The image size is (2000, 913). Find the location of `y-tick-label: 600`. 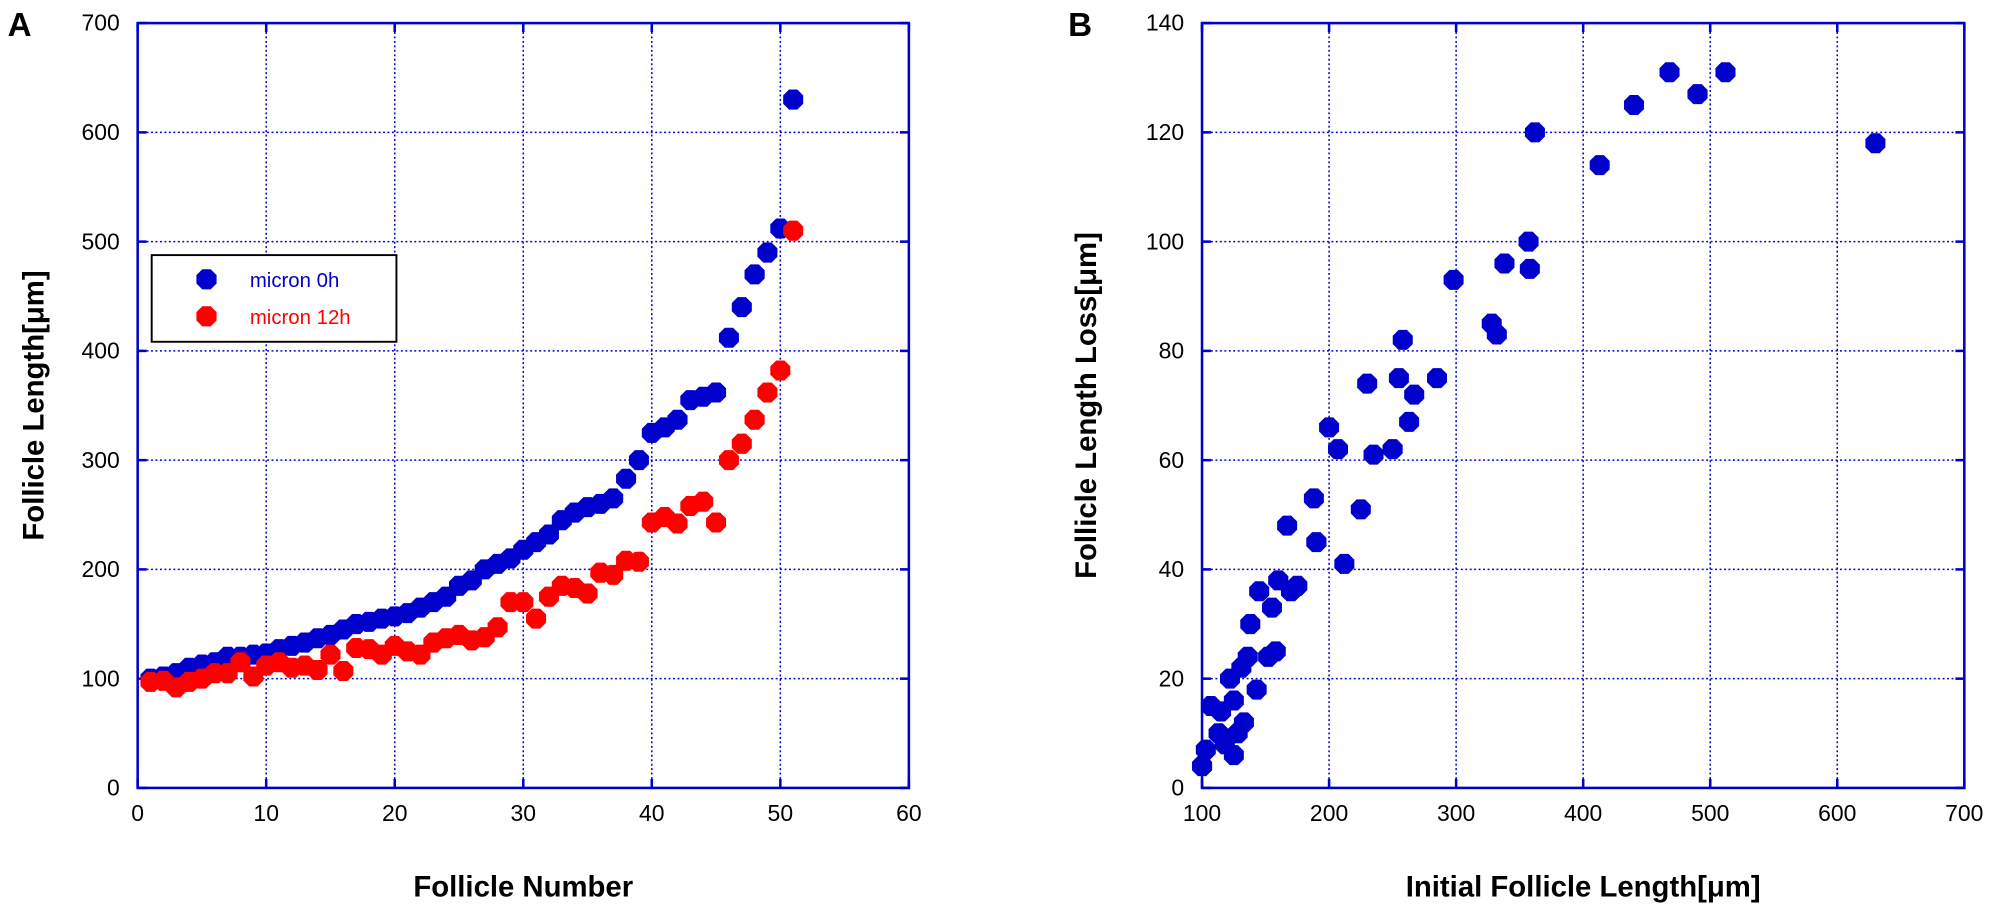

y-tick-label: 600 is located at coordinates (101, 132).